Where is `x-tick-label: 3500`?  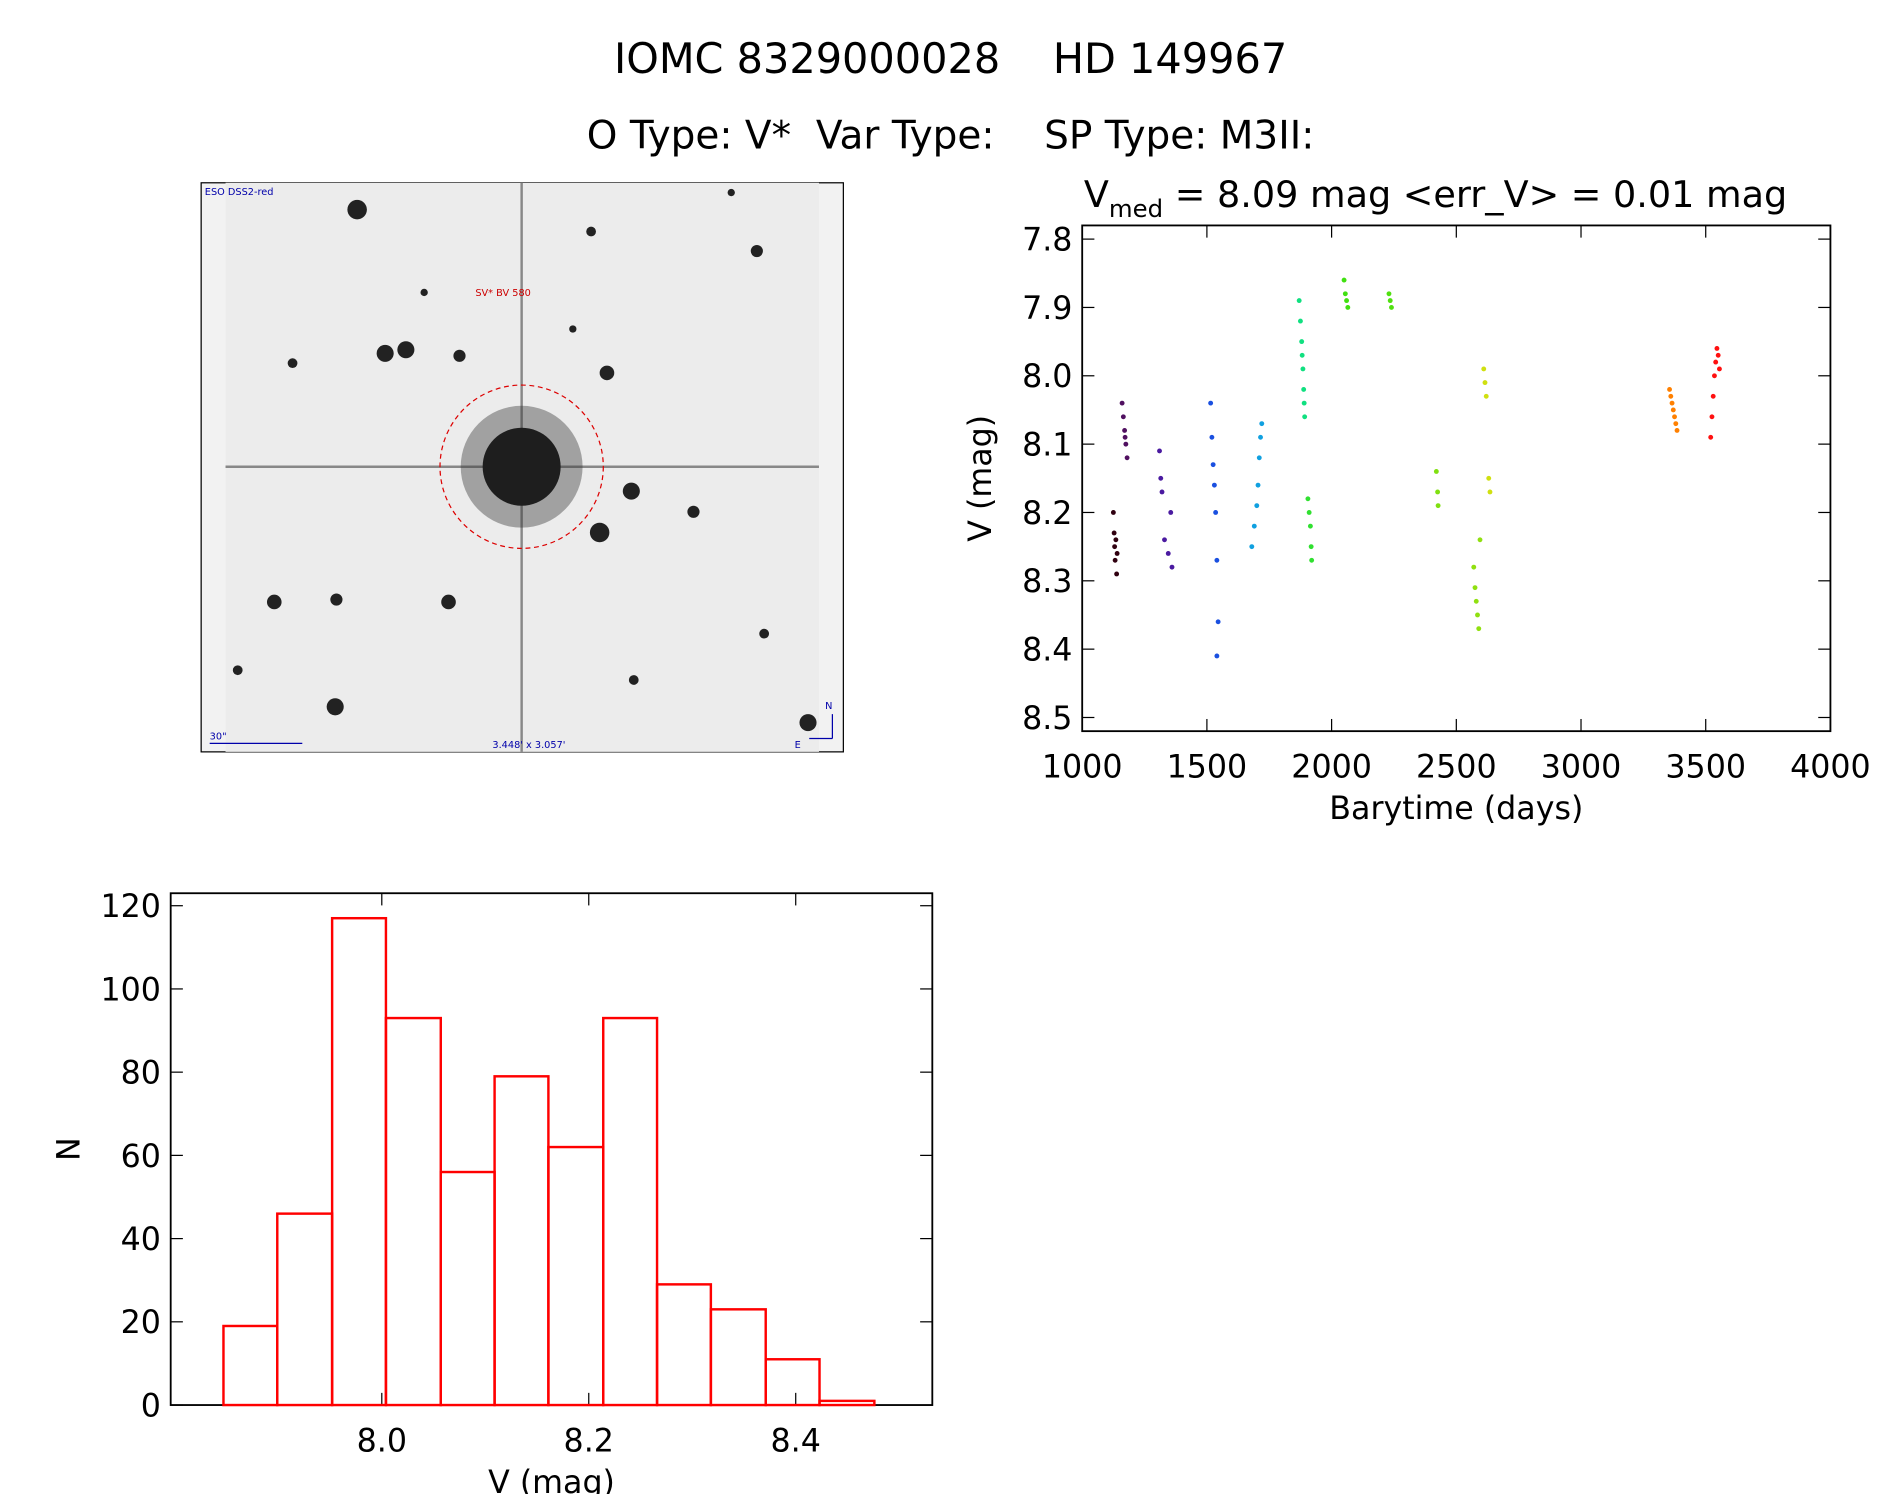 x-tick-label: 3500 is located at coordinates (1705, 767).